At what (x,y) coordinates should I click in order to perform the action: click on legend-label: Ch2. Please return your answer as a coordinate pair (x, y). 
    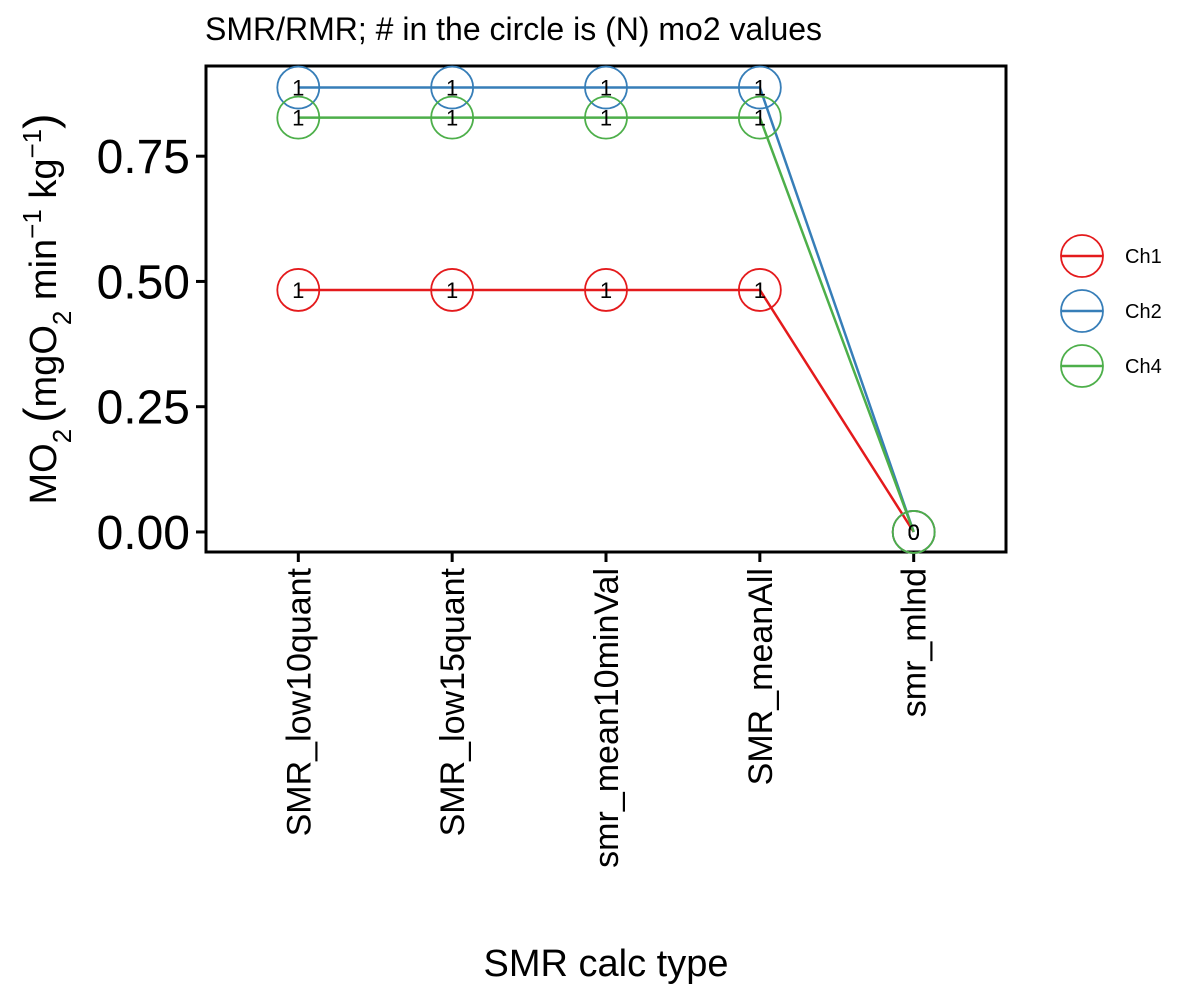
    Looking at the image, I should click on (1143, 312).